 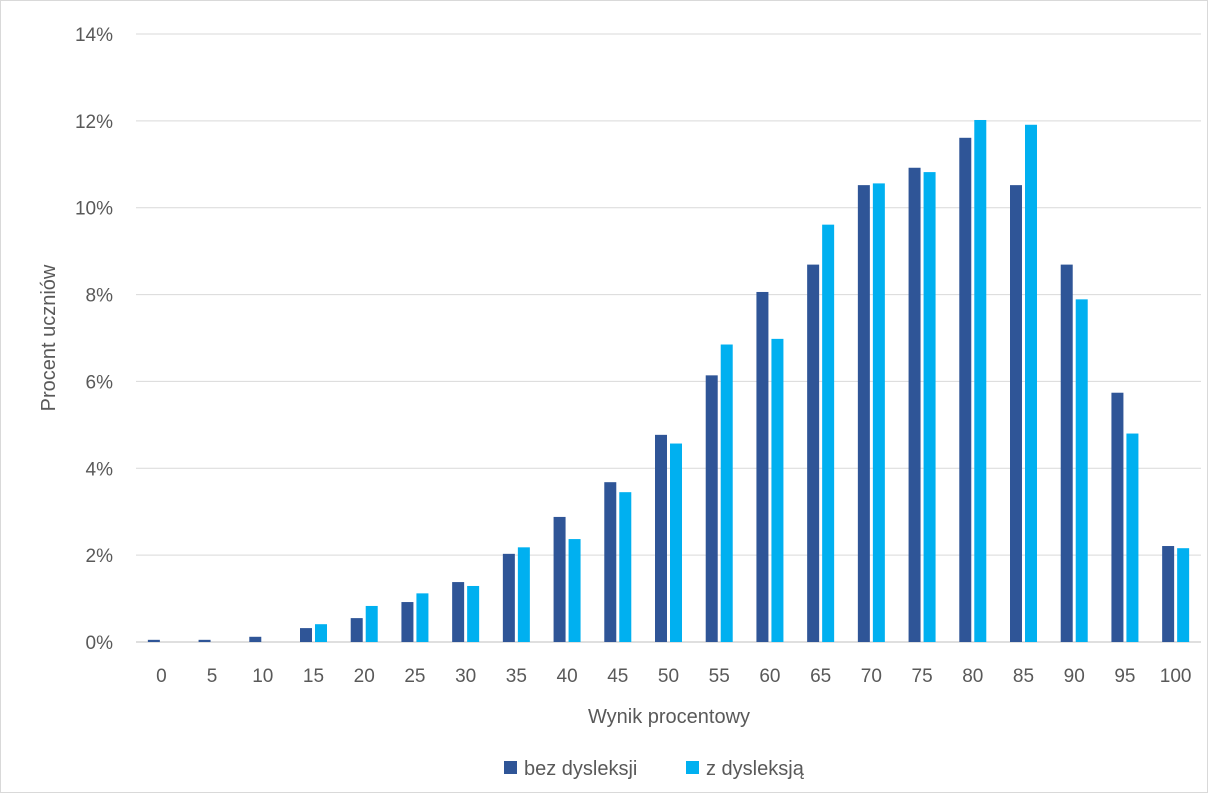 What do you see at coordinates (516, 676) in the screenshot?
I see `x-tick-label: 35` at bounding box center [516, 676].